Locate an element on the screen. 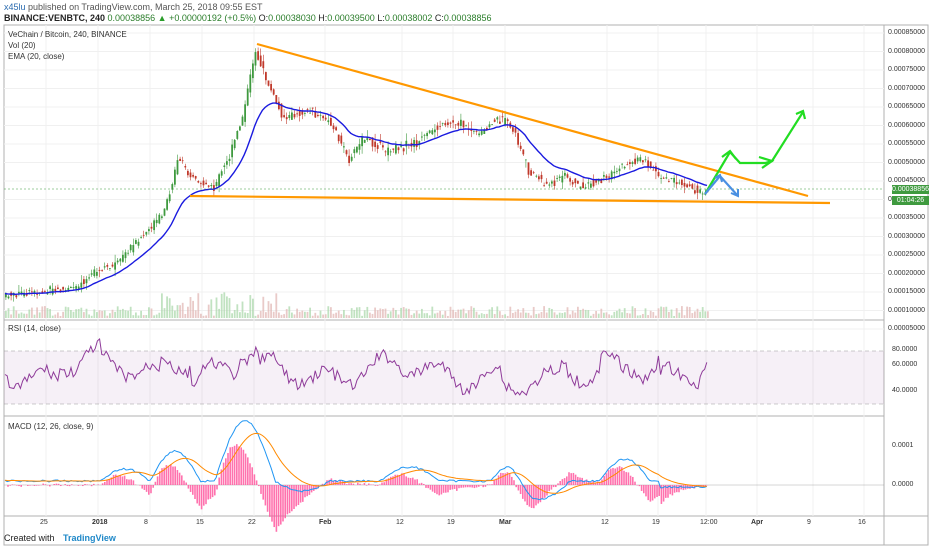  arrowhead-icon is located at coordinates (766, 162).